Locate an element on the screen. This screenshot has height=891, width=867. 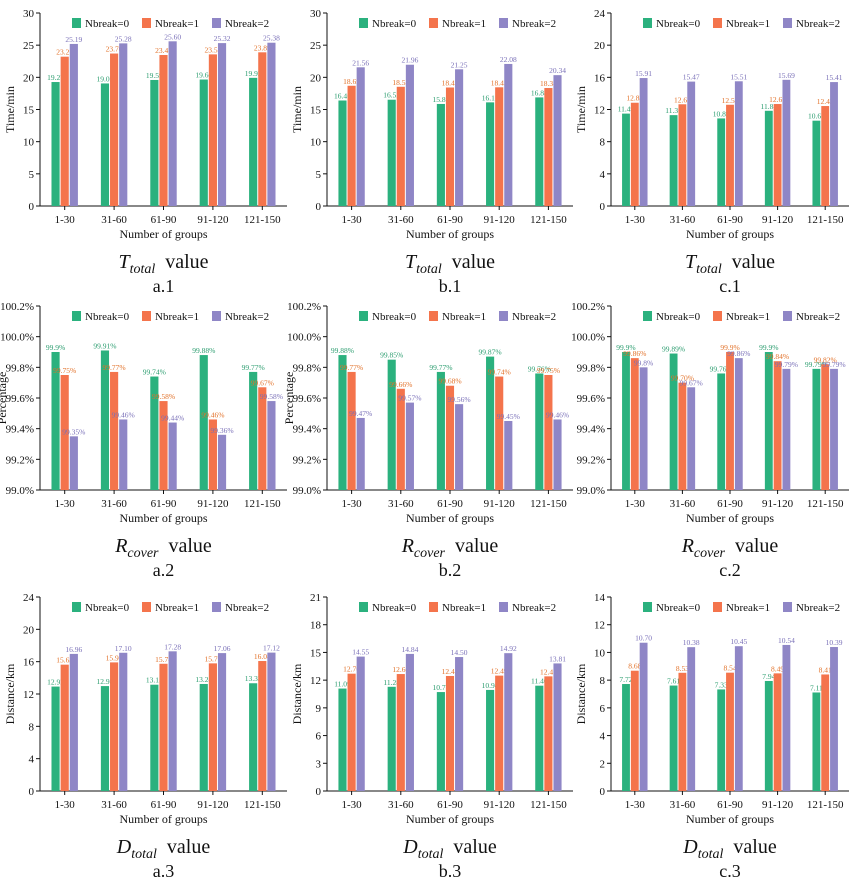
panel-label: a.1 is located at coordinates (164, 286).